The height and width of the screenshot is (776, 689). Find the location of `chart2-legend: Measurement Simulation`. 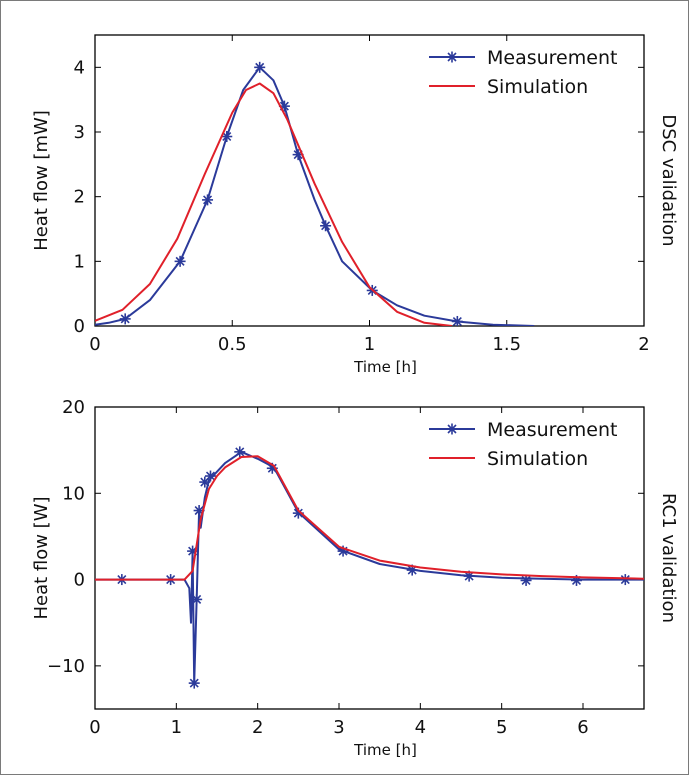

chart2-legend: Measurement Simulation is located at coordinates (523, 444).